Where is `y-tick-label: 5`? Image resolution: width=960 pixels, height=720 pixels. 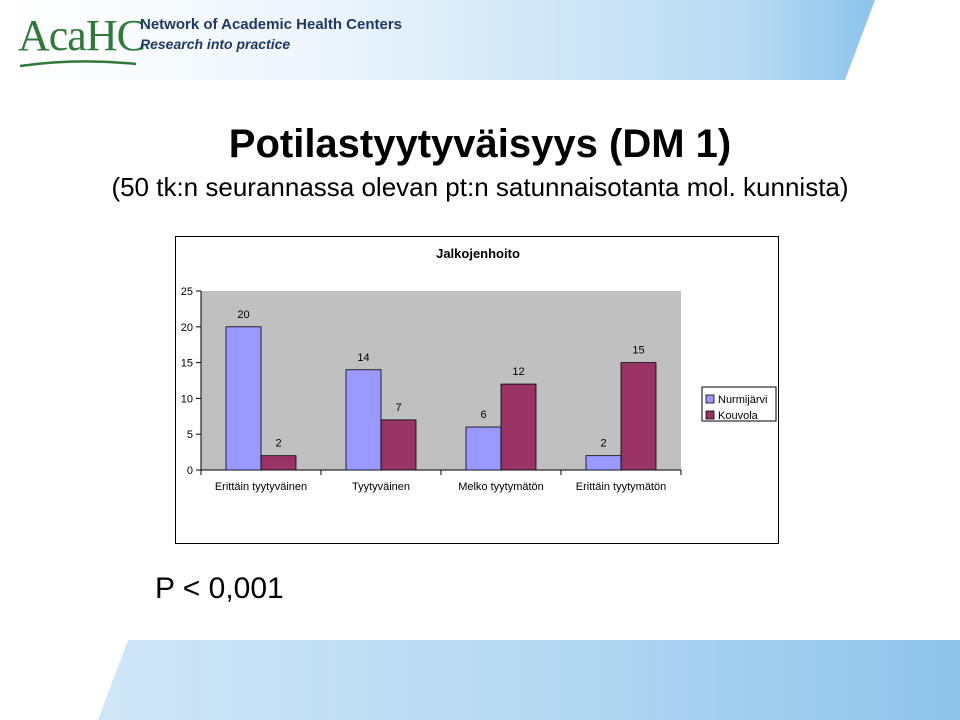 y-tick-label: 5 is located at coordinates (190, 435).